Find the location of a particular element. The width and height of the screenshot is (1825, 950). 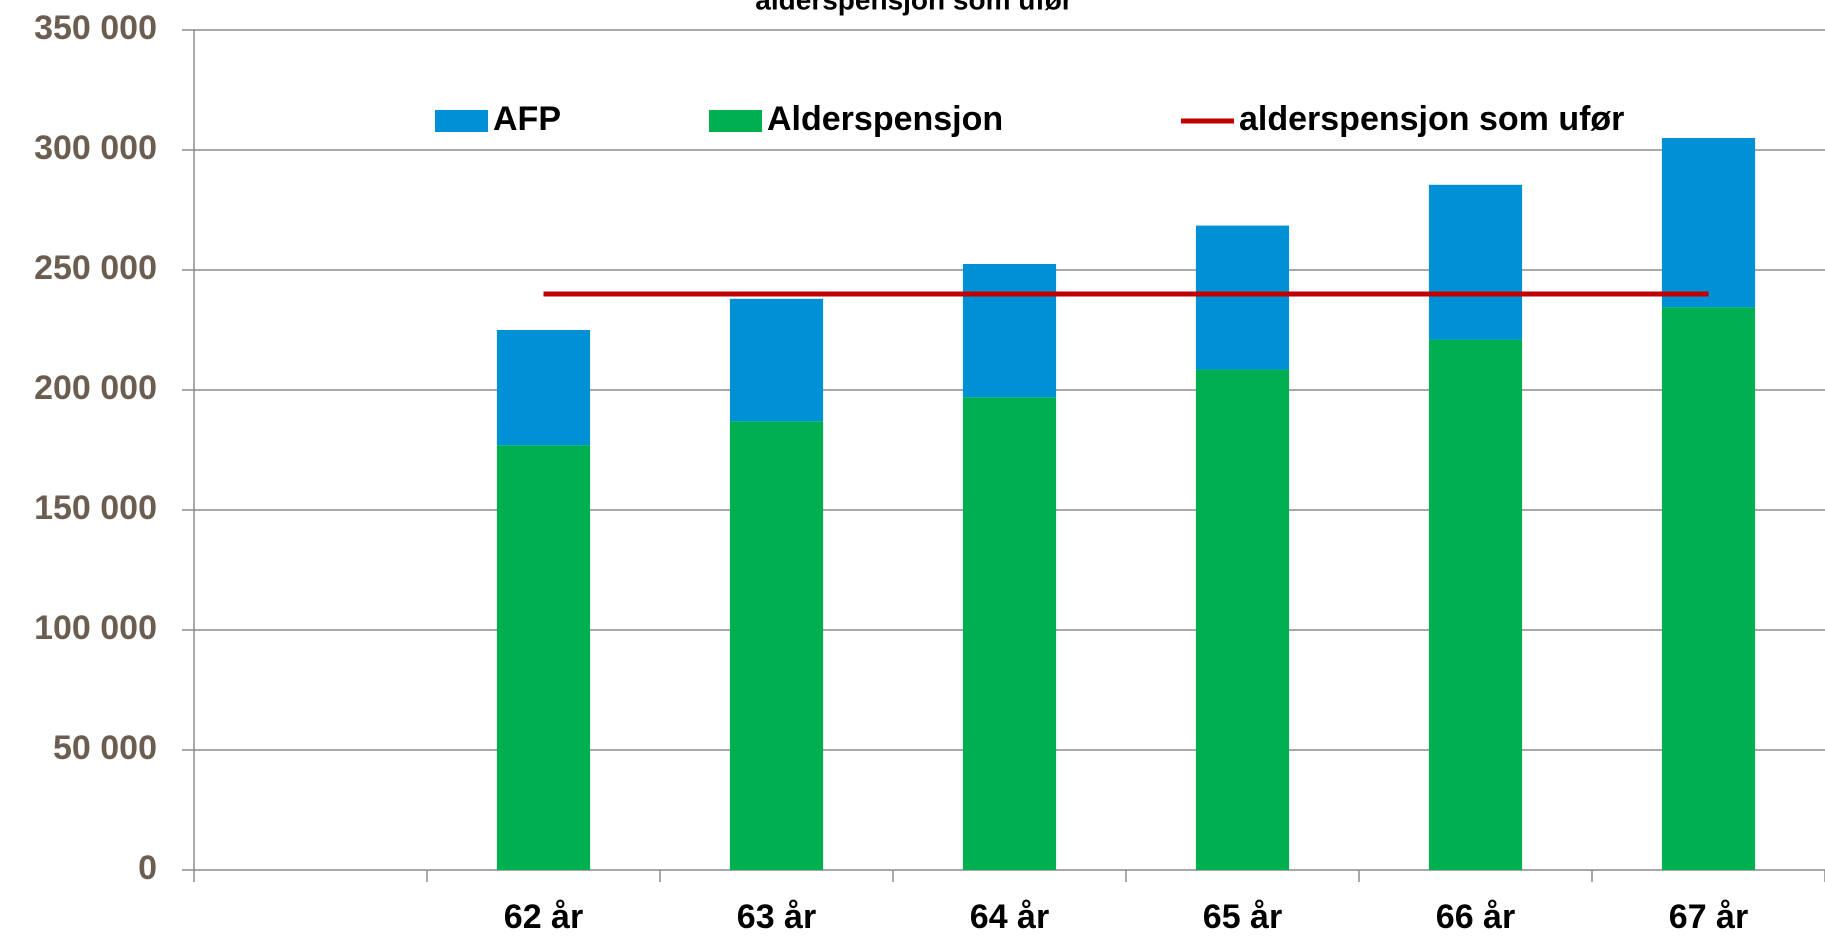

legend-label: Alderspensjon is located at coordinates (885, 119).